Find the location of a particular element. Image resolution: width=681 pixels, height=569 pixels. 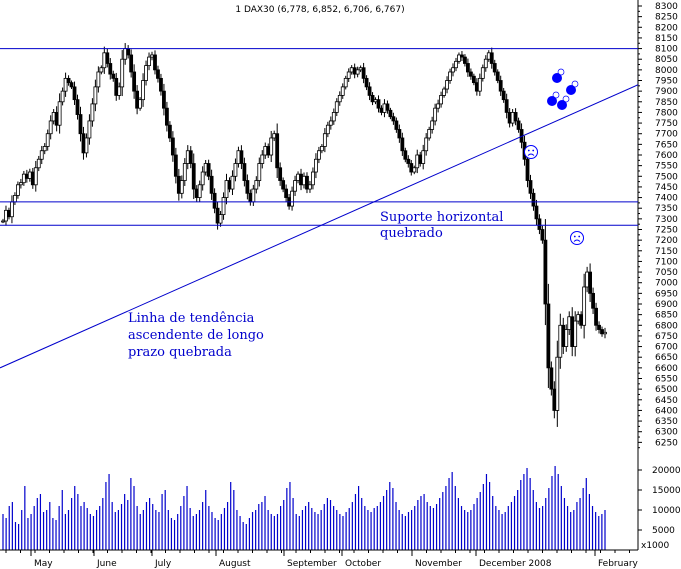

y-tick-label: 7900 is located at coordinates (666, 92).